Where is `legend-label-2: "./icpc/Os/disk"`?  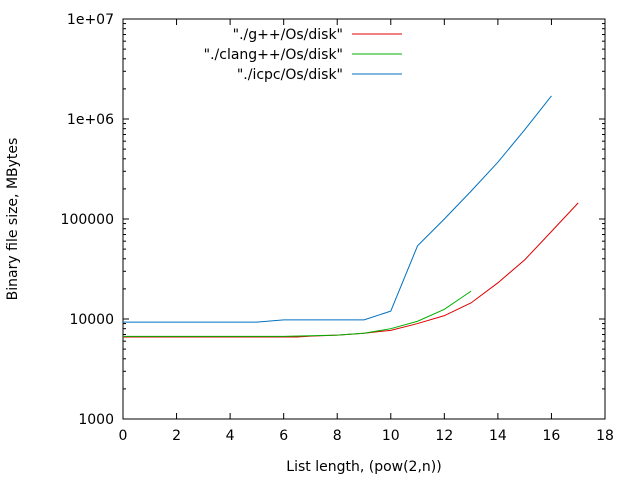
legend-label-2: "./icpc/Os/disk" is located at coordinates (290, 75).